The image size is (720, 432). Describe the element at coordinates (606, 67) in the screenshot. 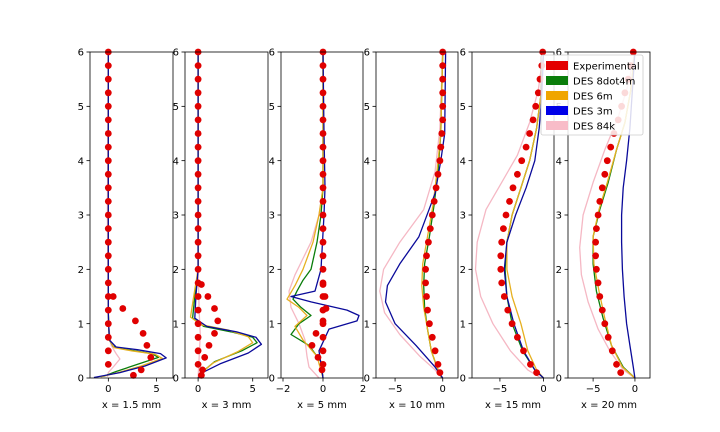

I see `legend-label: Experimental` at that location.